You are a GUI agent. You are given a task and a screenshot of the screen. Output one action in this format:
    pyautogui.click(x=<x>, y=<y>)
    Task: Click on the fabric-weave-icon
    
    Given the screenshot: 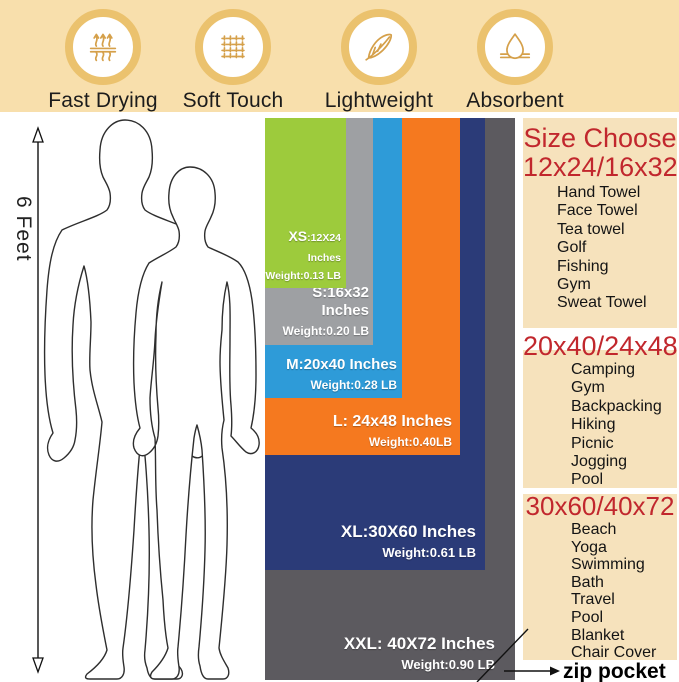 What is the action you would take?
    pyautogui.click(x=233, y=47)
    